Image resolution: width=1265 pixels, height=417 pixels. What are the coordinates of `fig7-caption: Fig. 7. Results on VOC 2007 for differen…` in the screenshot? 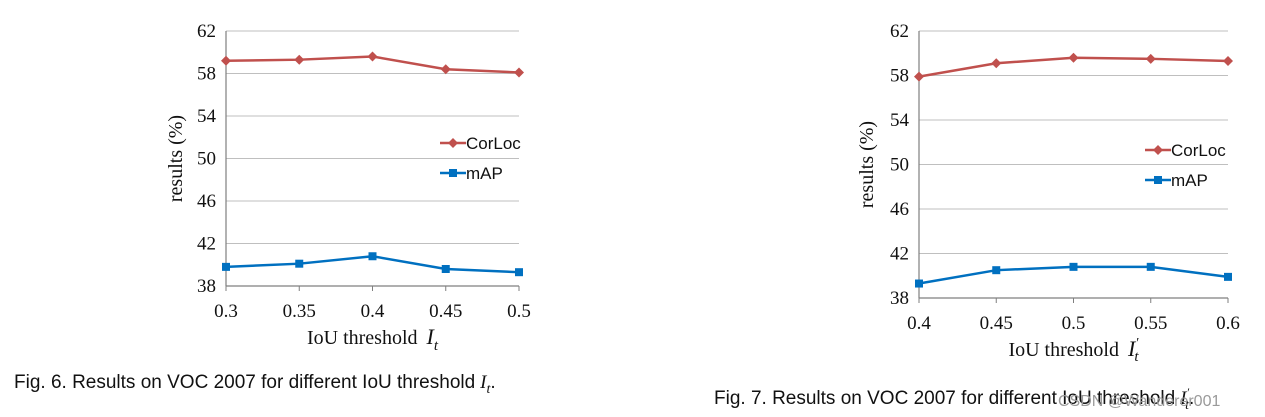 It's located at (954, 399).